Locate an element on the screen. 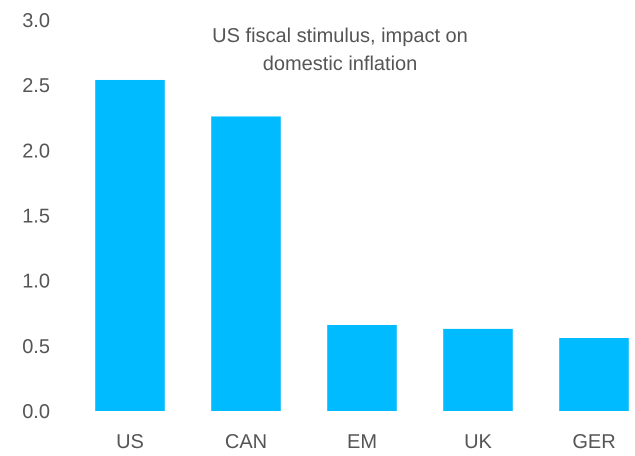 The image size is (635, 456). x-tick-label: GER is located at coordinates (594, 442).